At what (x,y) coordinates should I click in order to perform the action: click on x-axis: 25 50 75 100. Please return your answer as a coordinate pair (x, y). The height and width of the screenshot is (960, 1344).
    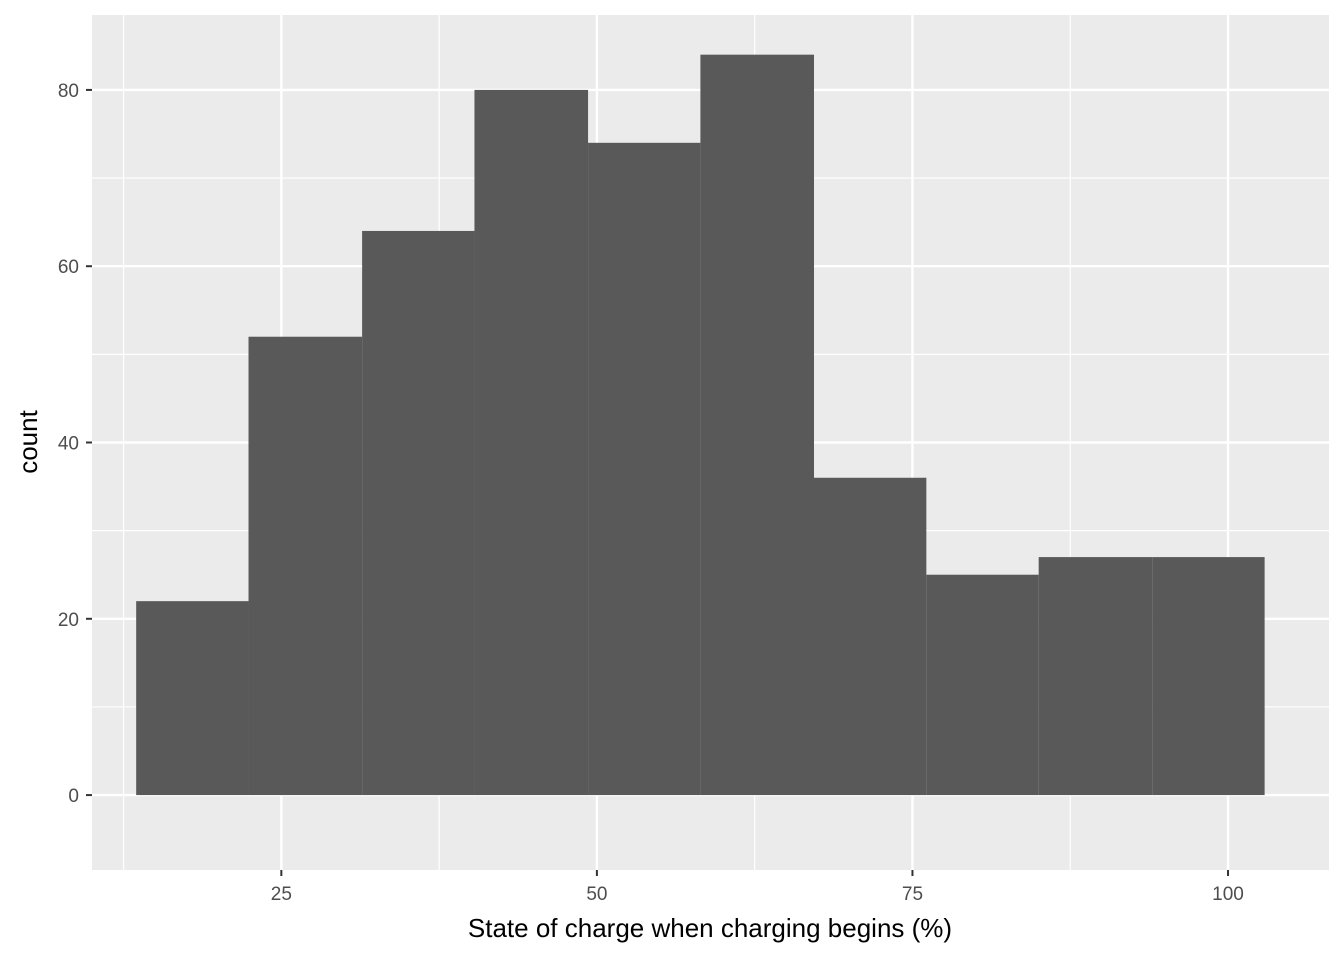
    Looking at the image, I should click on (757, 887).